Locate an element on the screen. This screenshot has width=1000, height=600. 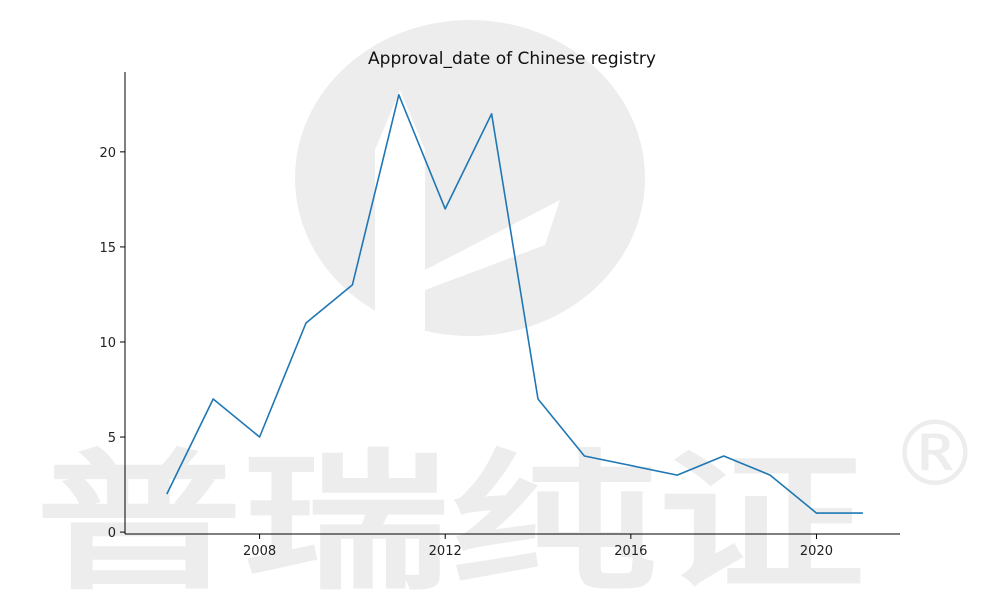
y-tick-label: 15 is located at coordinates (107, 248).